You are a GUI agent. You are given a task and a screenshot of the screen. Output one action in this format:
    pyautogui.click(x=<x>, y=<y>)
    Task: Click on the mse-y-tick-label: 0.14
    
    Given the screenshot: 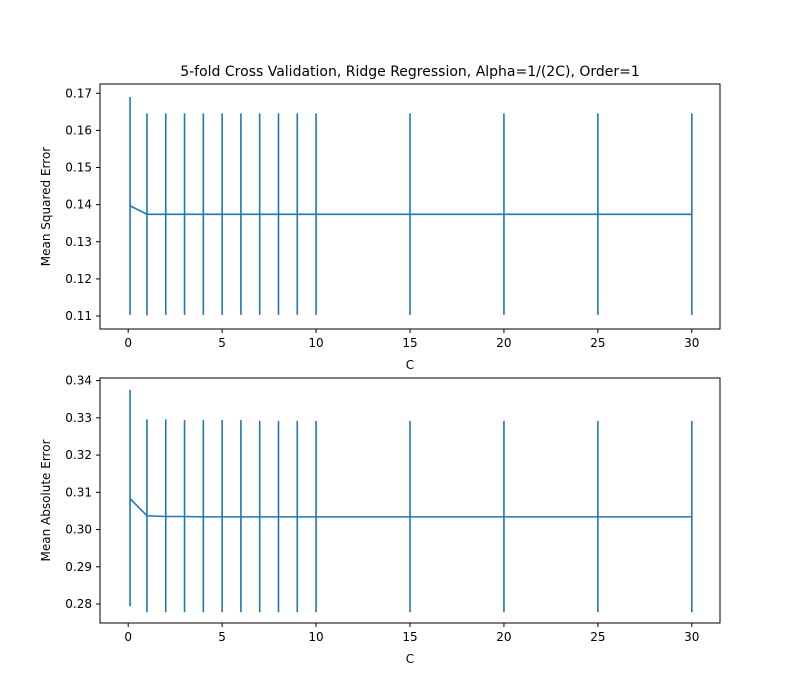 What is the action you would take?
    pyautogui.click(x=78, y=205)
    